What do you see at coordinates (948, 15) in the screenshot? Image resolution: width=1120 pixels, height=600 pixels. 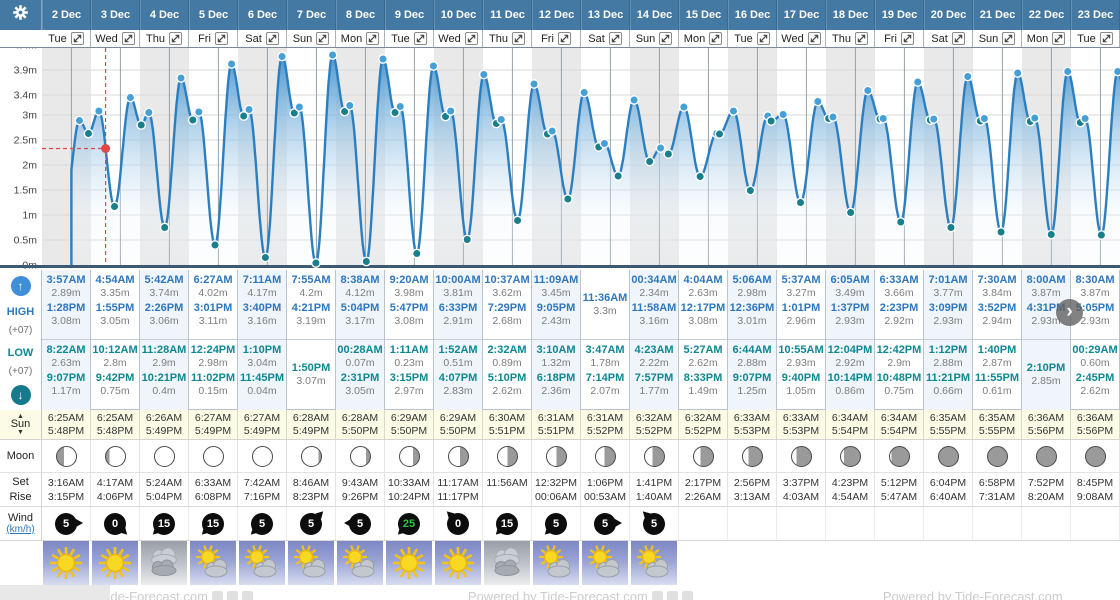 I see `date-header-20-dec: 20 Dec` at bounding box center [948, 15].